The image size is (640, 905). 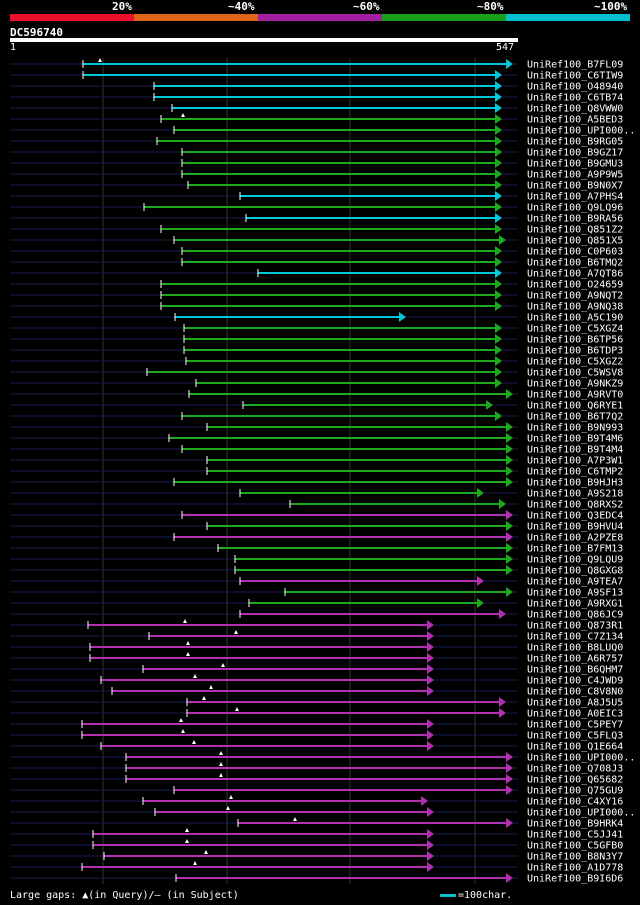 What do you see at coordinates (575, 241) in the screenshot?
I see `hit-label: UniRef100_Q851X5` at bounding box center [575, 241].